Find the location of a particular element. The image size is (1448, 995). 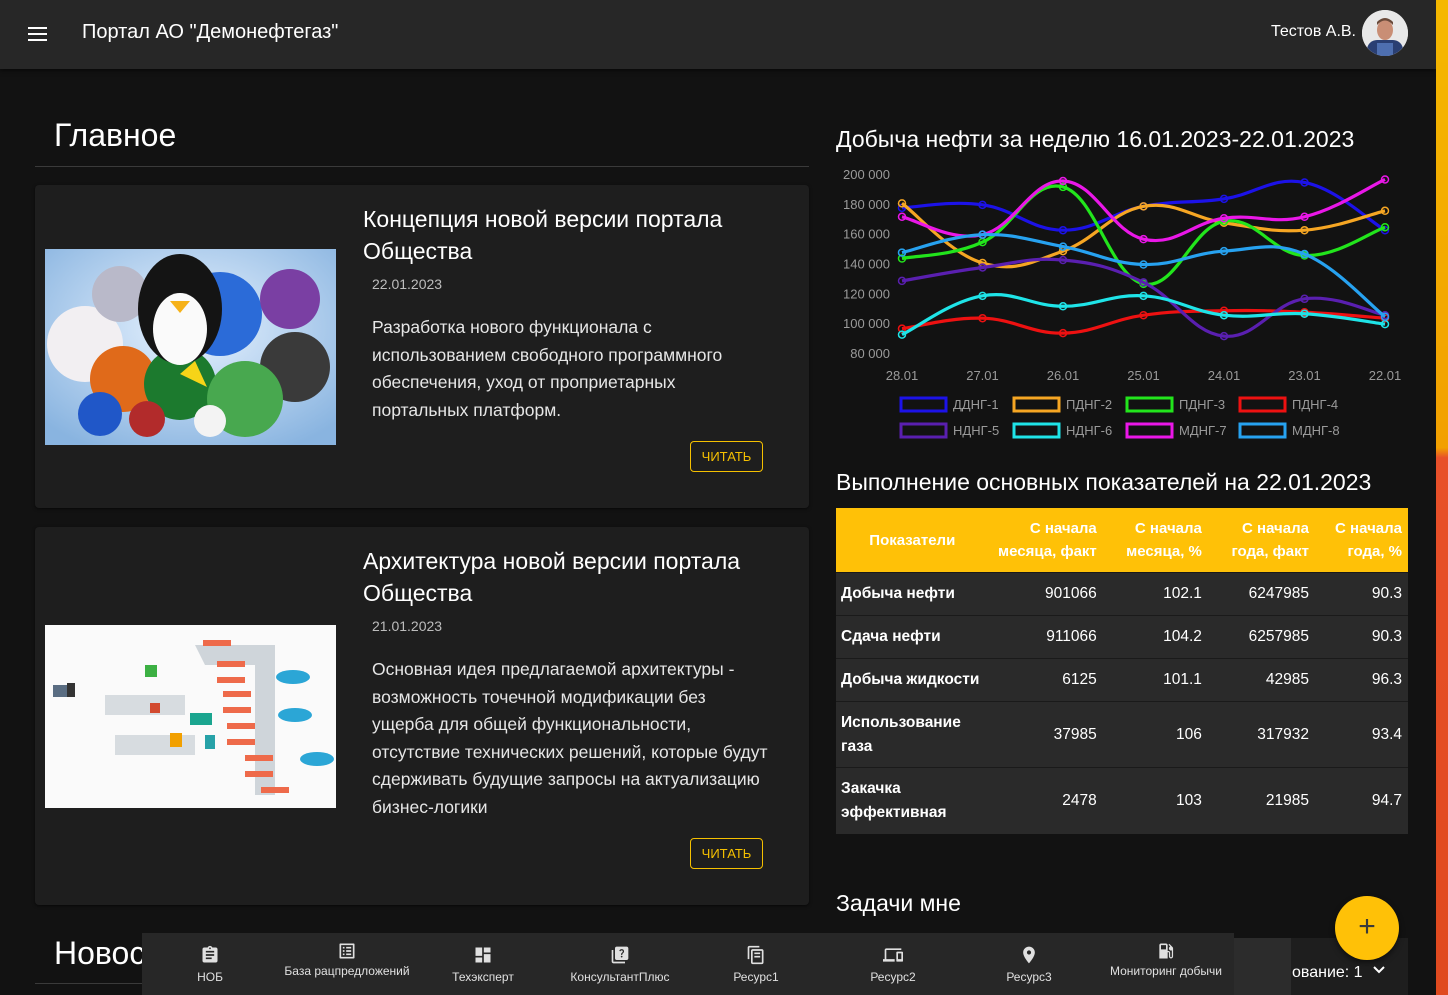

gas-station-icon is located at coordinates (1166, 951).